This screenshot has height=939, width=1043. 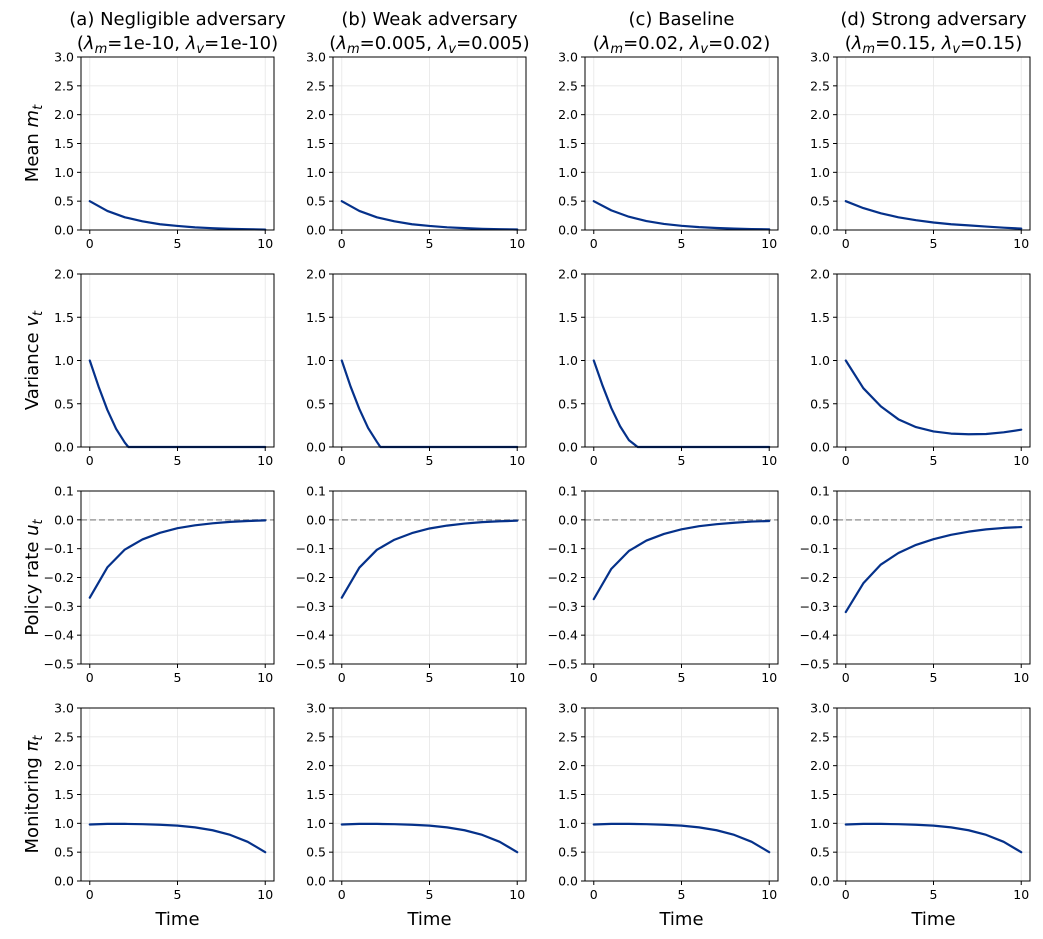 I want to click on column-subtitle: (λm=1e-10, λv=1e-10), so click(x=177, y=45).